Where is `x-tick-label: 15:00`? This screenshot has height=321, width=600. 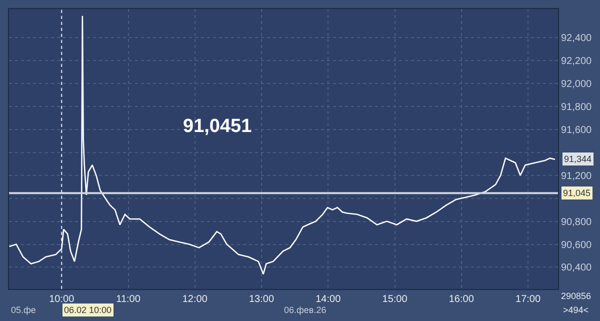
x-tick-label: 15:00 is located at coordinates (395, 299).